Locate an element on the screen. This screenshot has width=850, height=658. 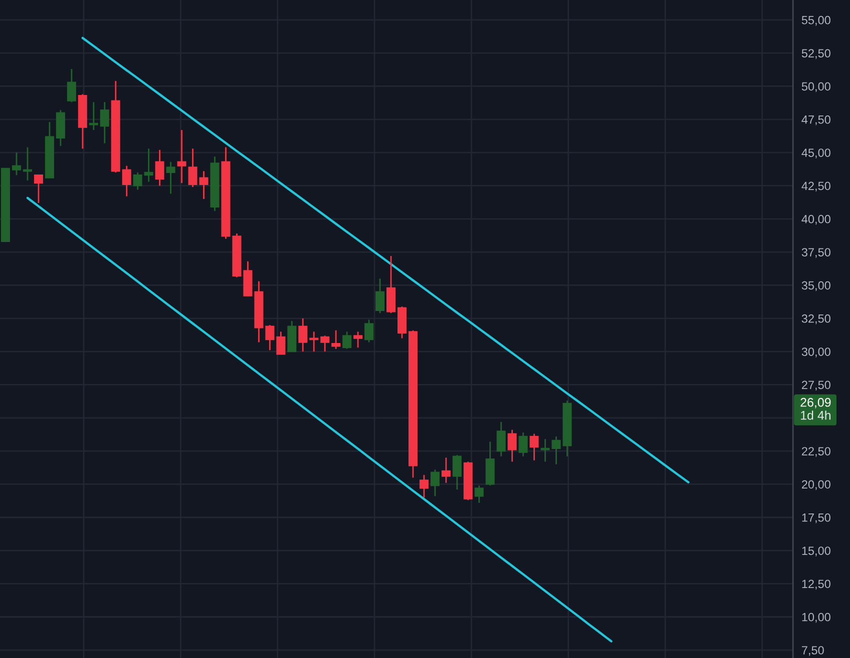
y-tick-label: 55,00 is located at coordinates (816, 21).